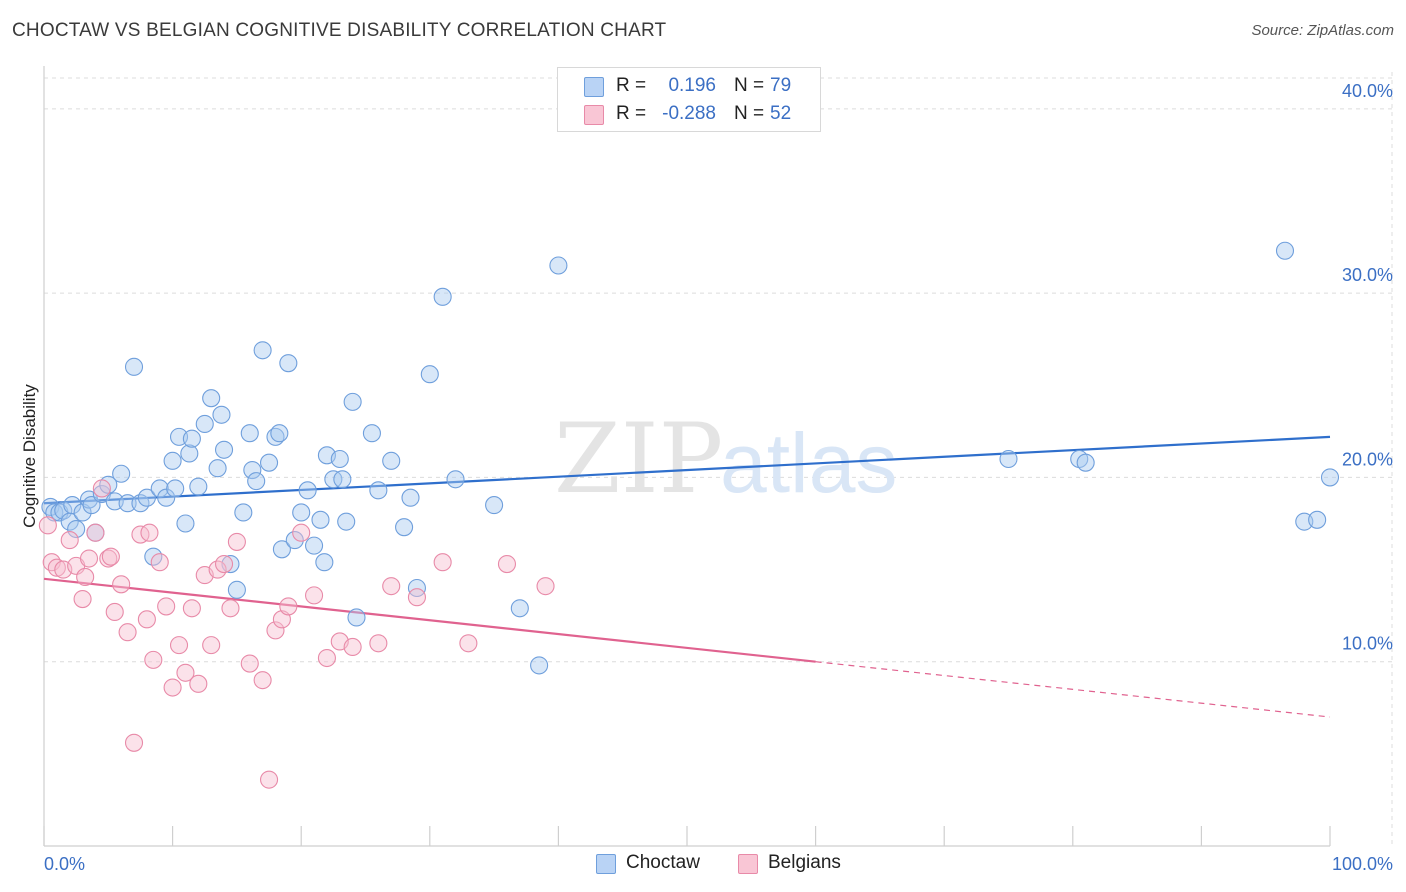 The image size is (1406, 892). Describe the element at coordinates (1367, 91) in the screenshot. I see `y-tick-label: 40.0%` at that location.